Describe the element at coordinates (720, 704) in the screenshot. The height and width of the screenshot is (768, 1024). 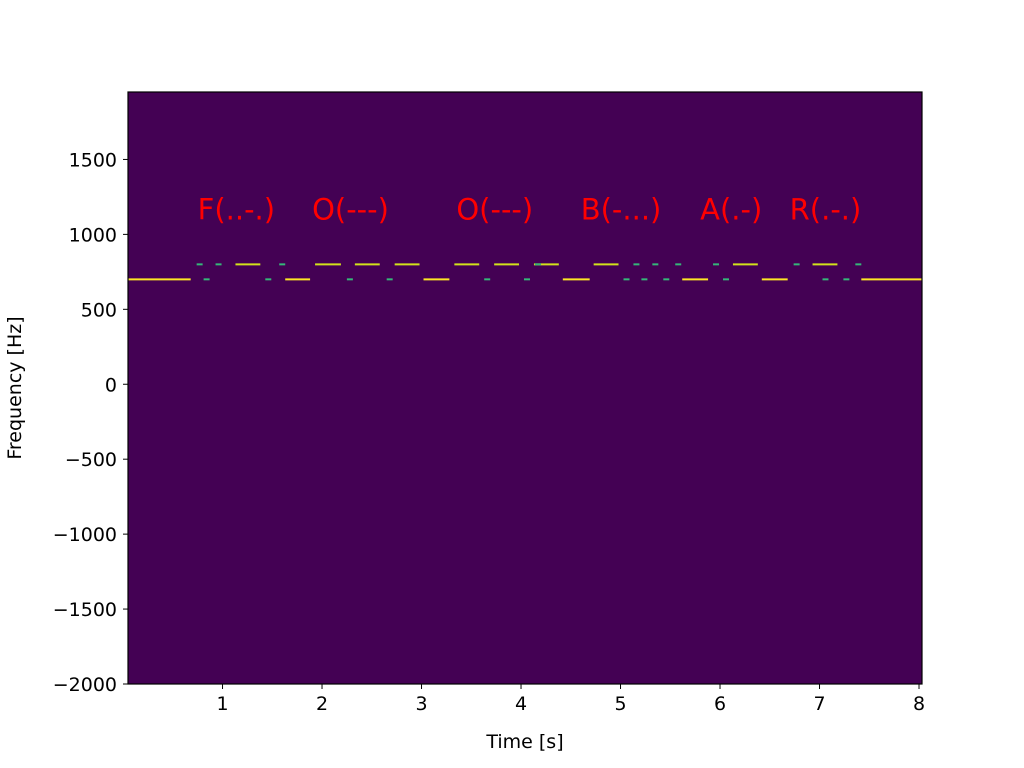
I see `x-tick-label: 6` at that location.